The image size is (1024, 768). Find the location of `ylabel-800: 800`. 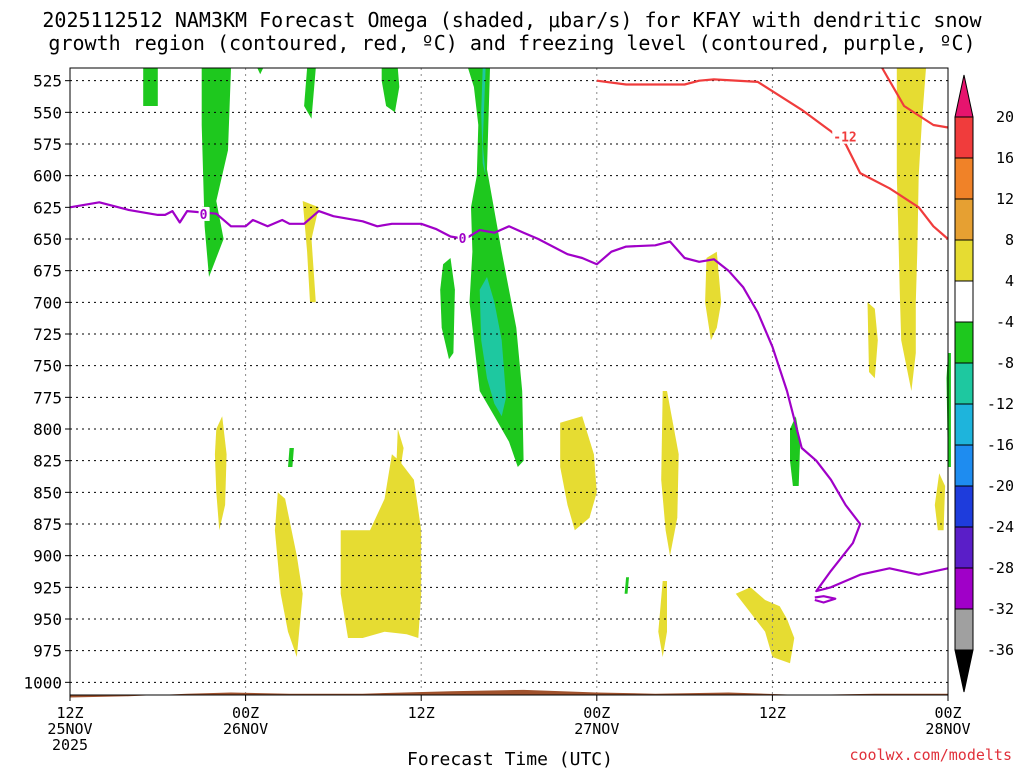

ylabel-800: 800 is located at coordinates (47, 429).